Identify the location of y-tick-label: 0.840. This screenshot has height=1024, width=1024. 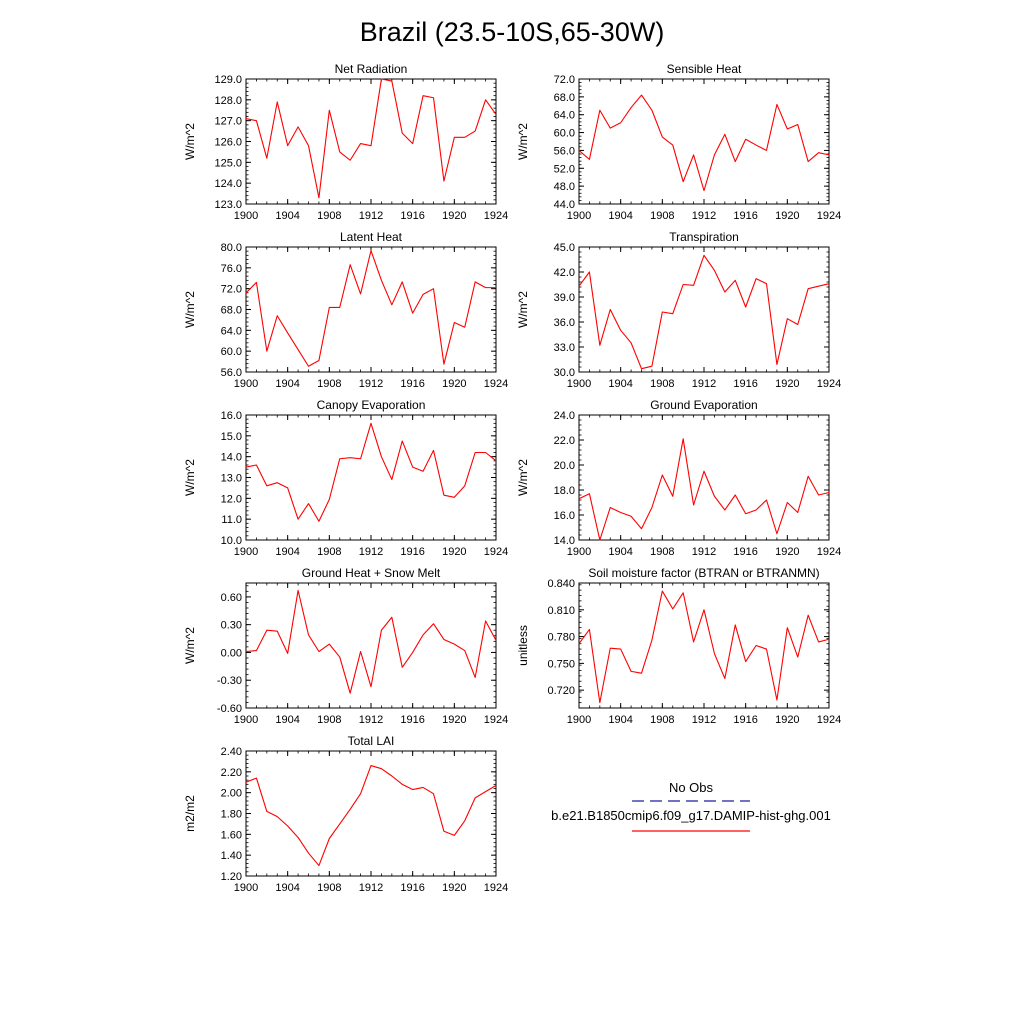
(561, 584).